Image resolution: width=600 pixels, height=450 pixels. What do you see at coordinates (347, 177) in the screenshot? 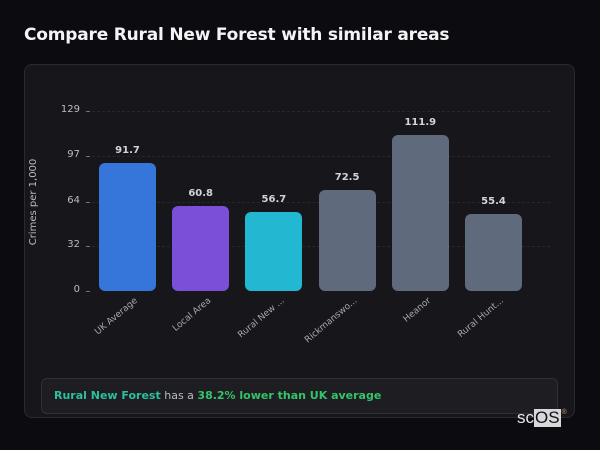
I see `bar-value-label: 72.5` at bounding box center [347, 177].